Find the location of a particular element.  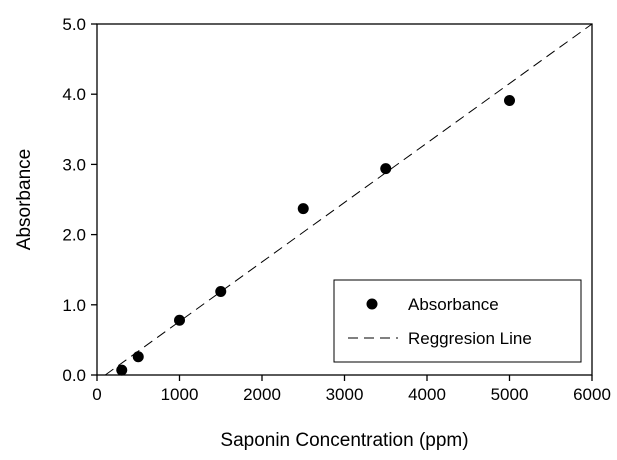

legend-frame is located at coordinates (457, 321).